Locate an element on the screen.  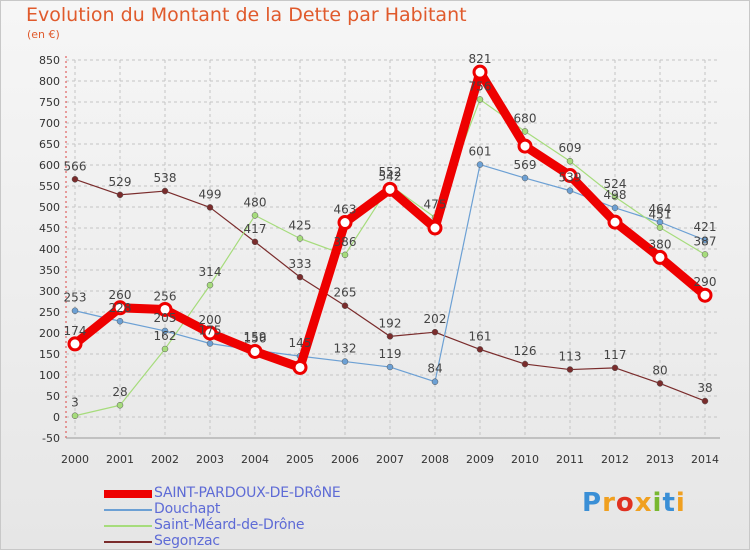
legend-label: SAINT-PARDOUX-DE-DRôNE is located at coordinates (247, 493).